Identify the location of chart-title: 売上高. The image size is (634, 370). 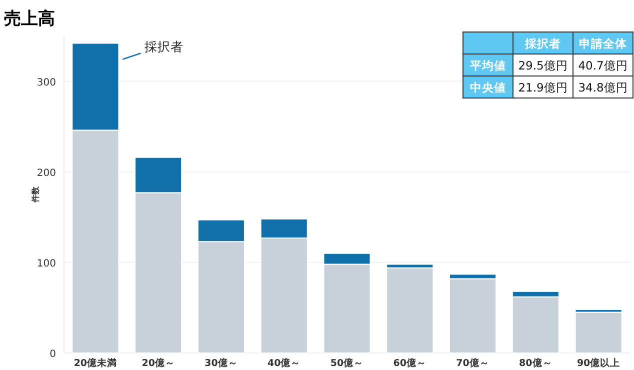
(29, 19).